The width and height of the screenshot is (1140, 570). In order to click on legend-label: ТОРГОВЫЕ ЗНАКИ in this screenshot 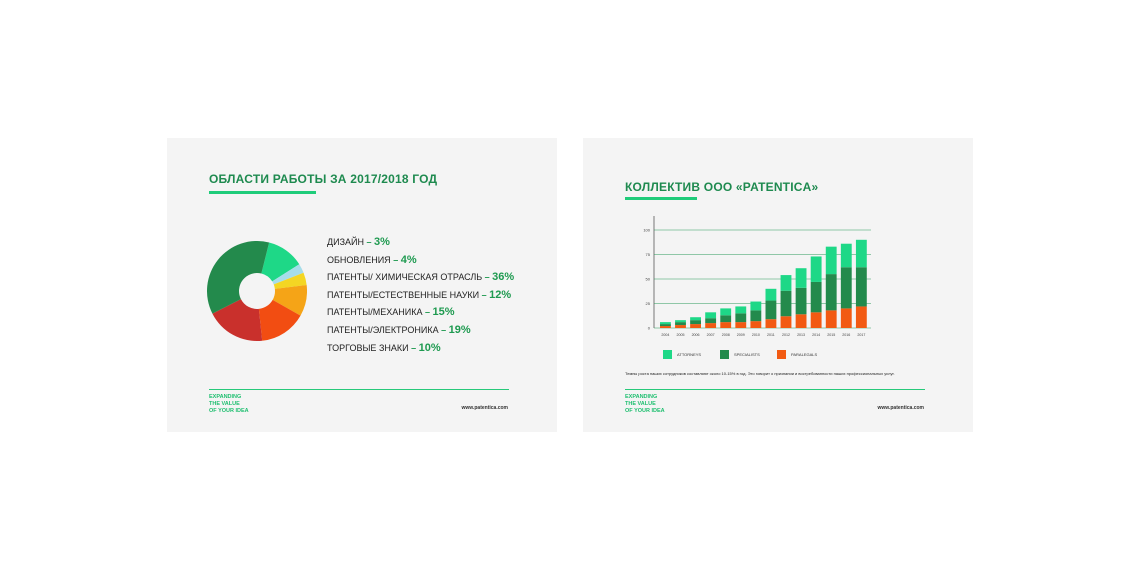, I will do `click(368, 347)`.